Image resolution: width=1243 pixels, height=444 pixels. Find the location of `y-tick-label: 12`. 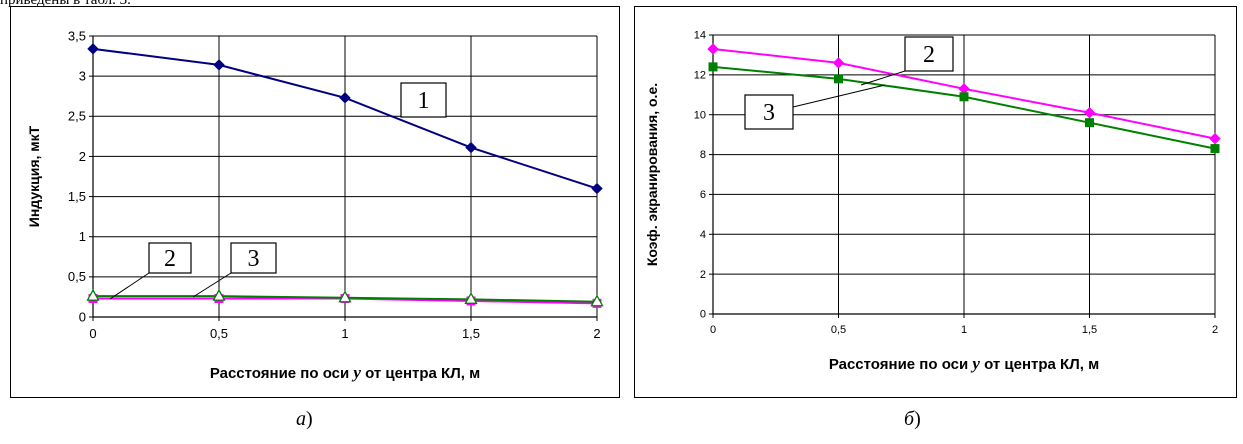

y-tick-label: 12 is located at coordinates (700, 76).